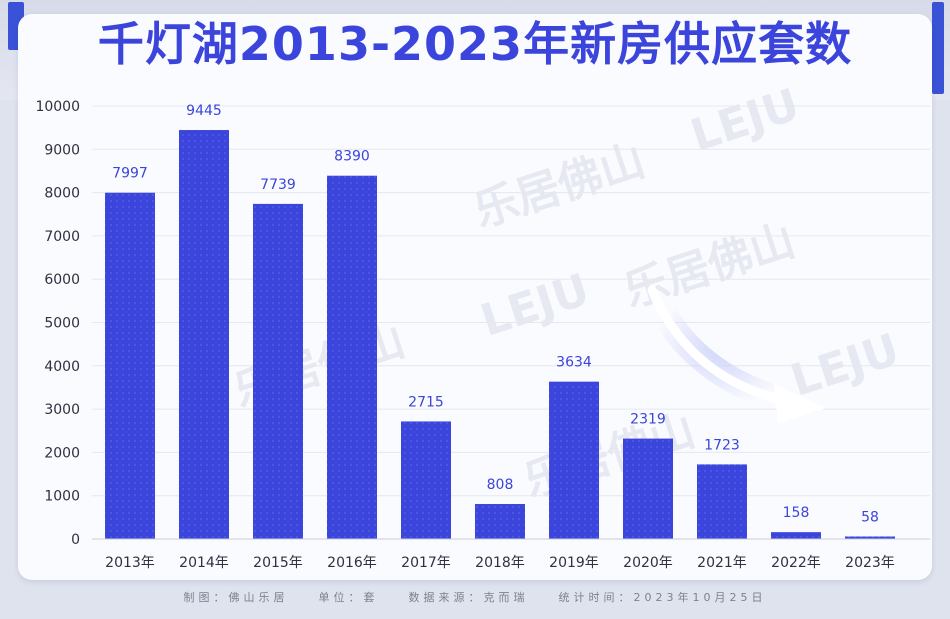 The width and height of the screenshot is (950, 619). Describe the element at coordinates (938, 48) in the screenshot. I see `accent-bar-right` at that location.